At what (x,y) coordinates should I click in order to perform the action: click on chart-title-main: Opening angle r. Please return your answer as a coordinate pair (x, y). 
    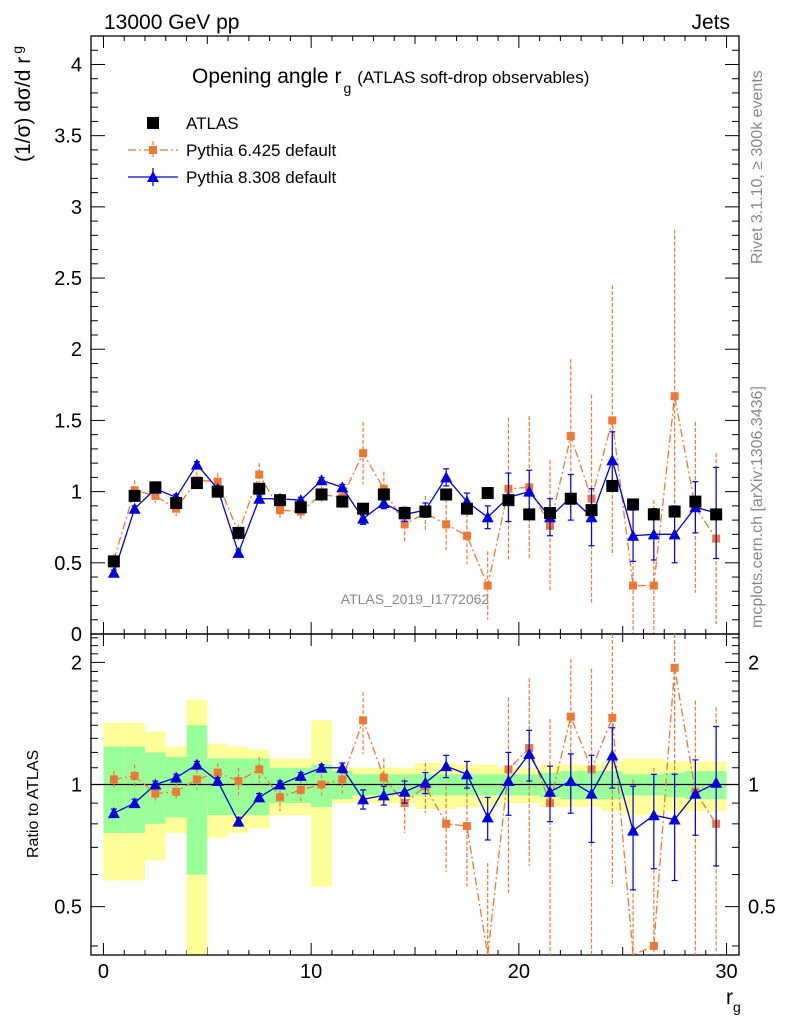
    Looking at the image, I should click on (266, 76).